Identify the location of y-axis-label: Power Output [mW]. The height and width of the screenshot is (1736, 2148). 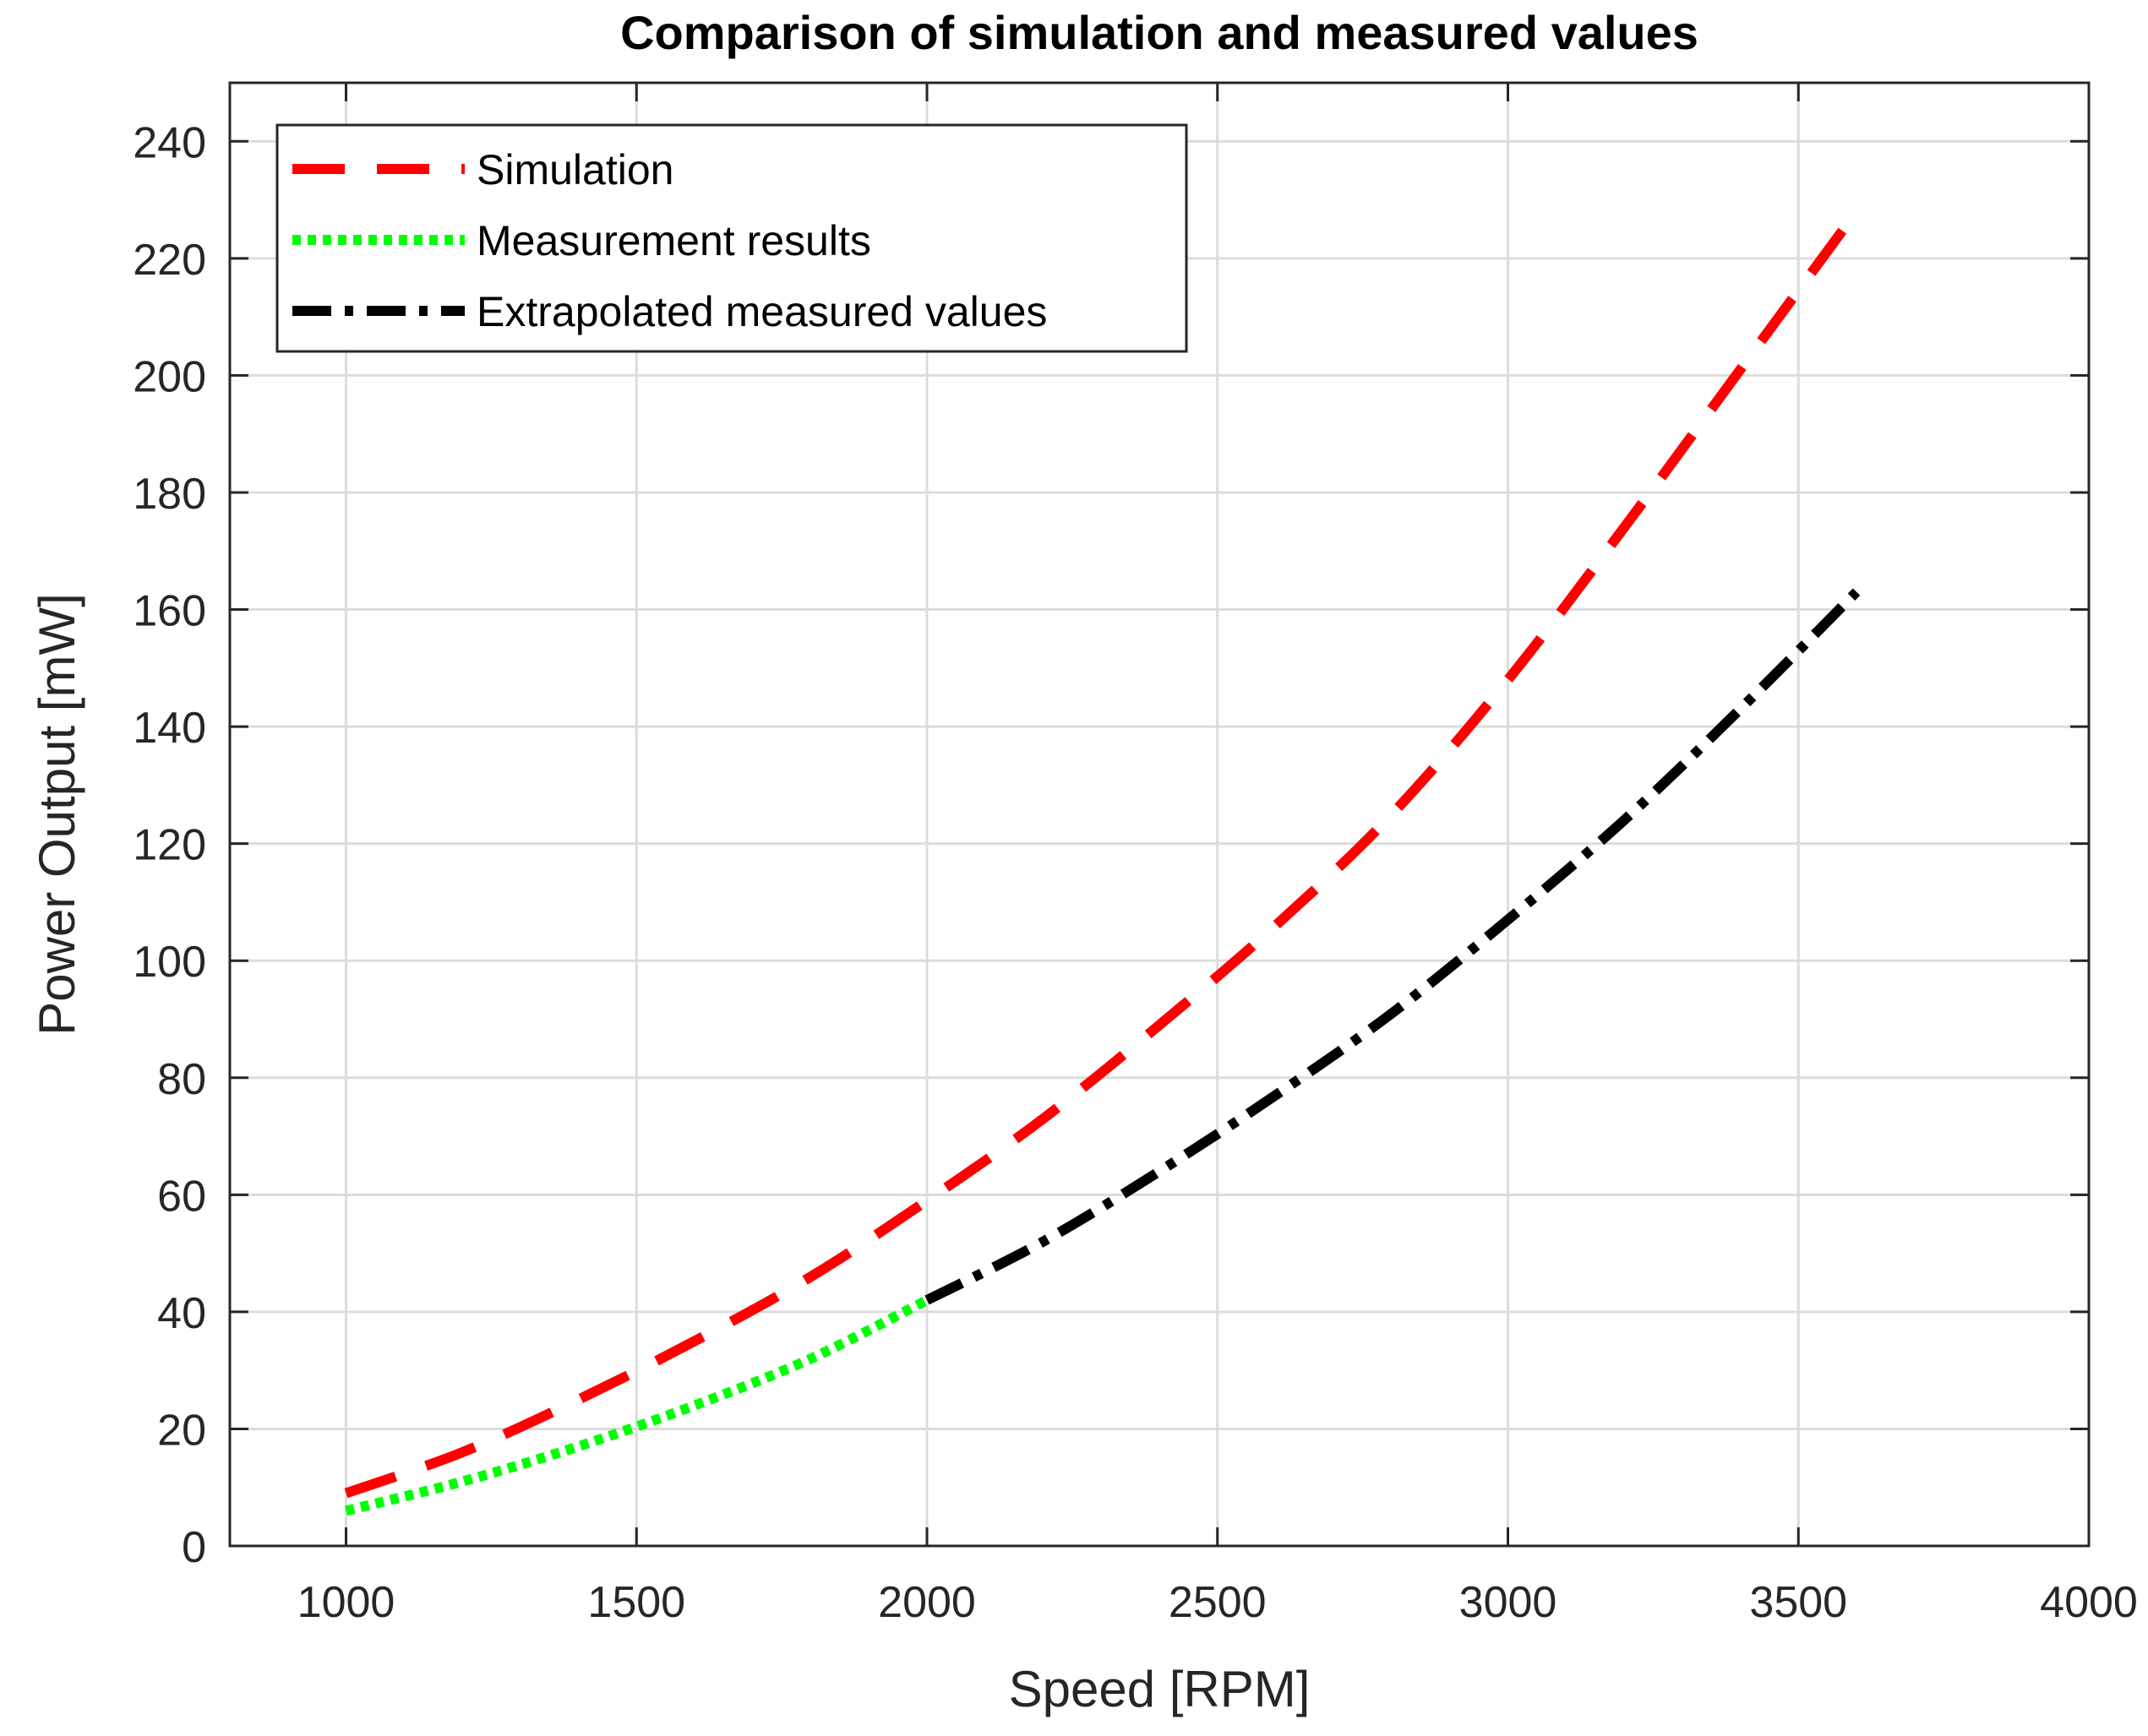
(57, 814).